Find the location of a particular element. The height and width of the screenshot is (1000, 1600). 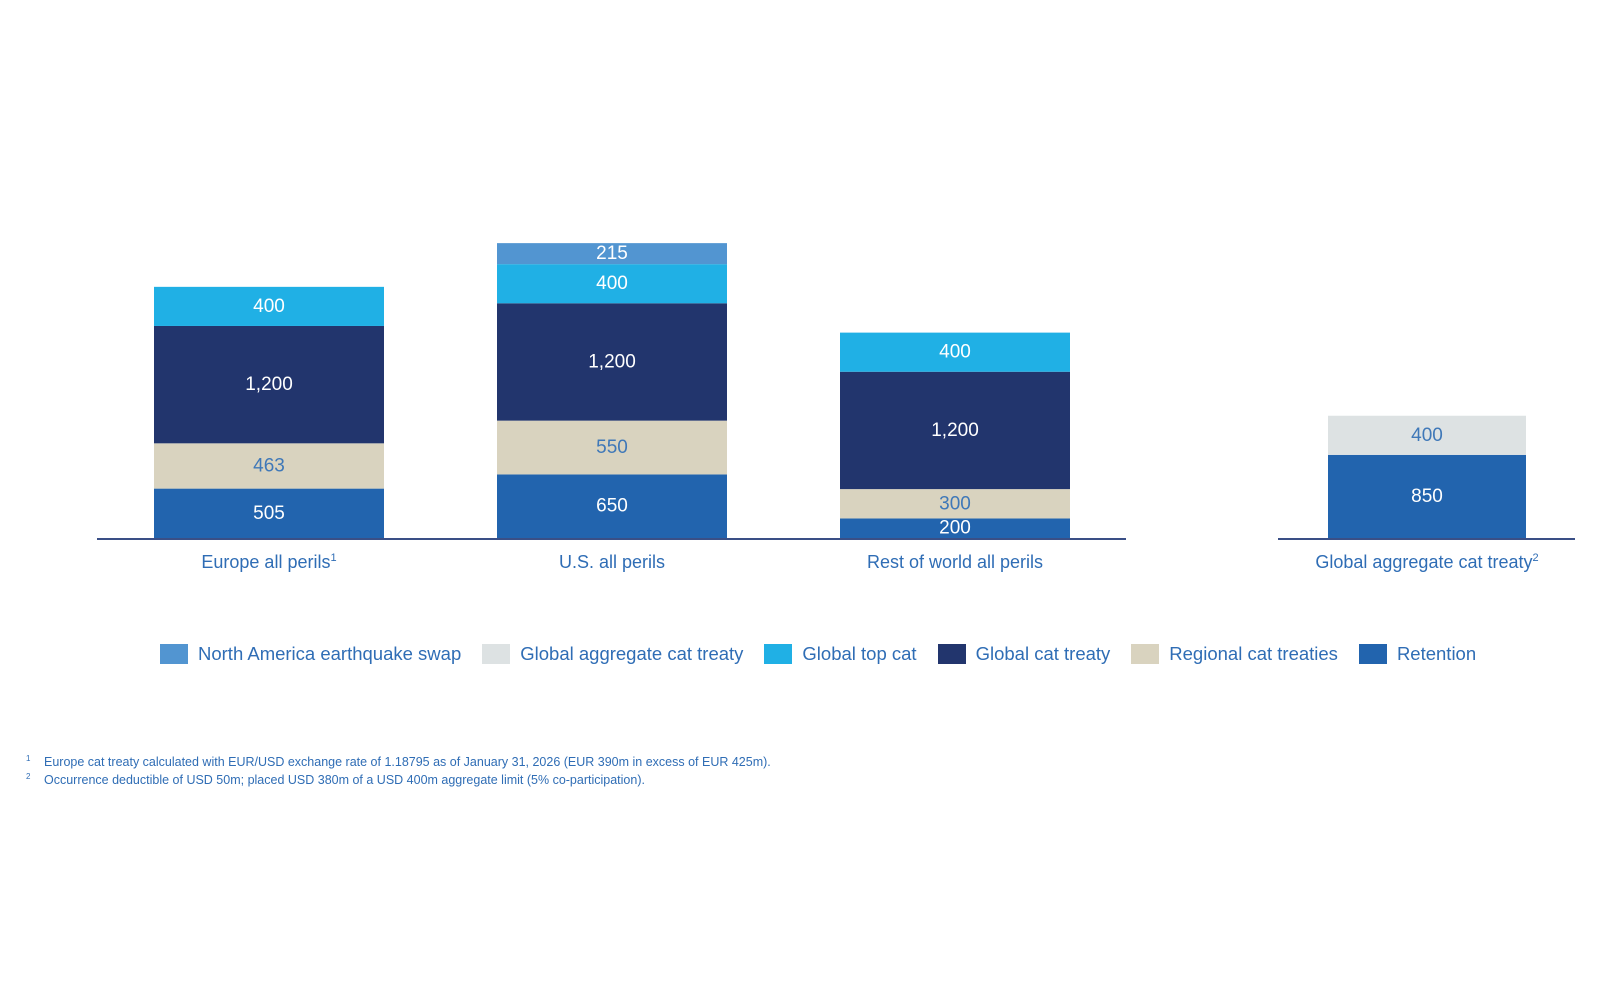

legend-item: Regional cat treaties is located at coordinates (1234, 654).